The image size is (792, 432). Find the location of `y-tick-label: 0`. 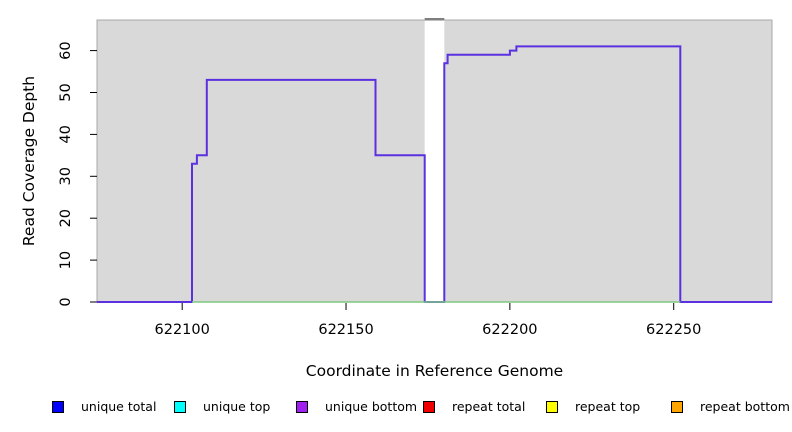

y-tick-label: 0 is located at coordinates (66, 301).